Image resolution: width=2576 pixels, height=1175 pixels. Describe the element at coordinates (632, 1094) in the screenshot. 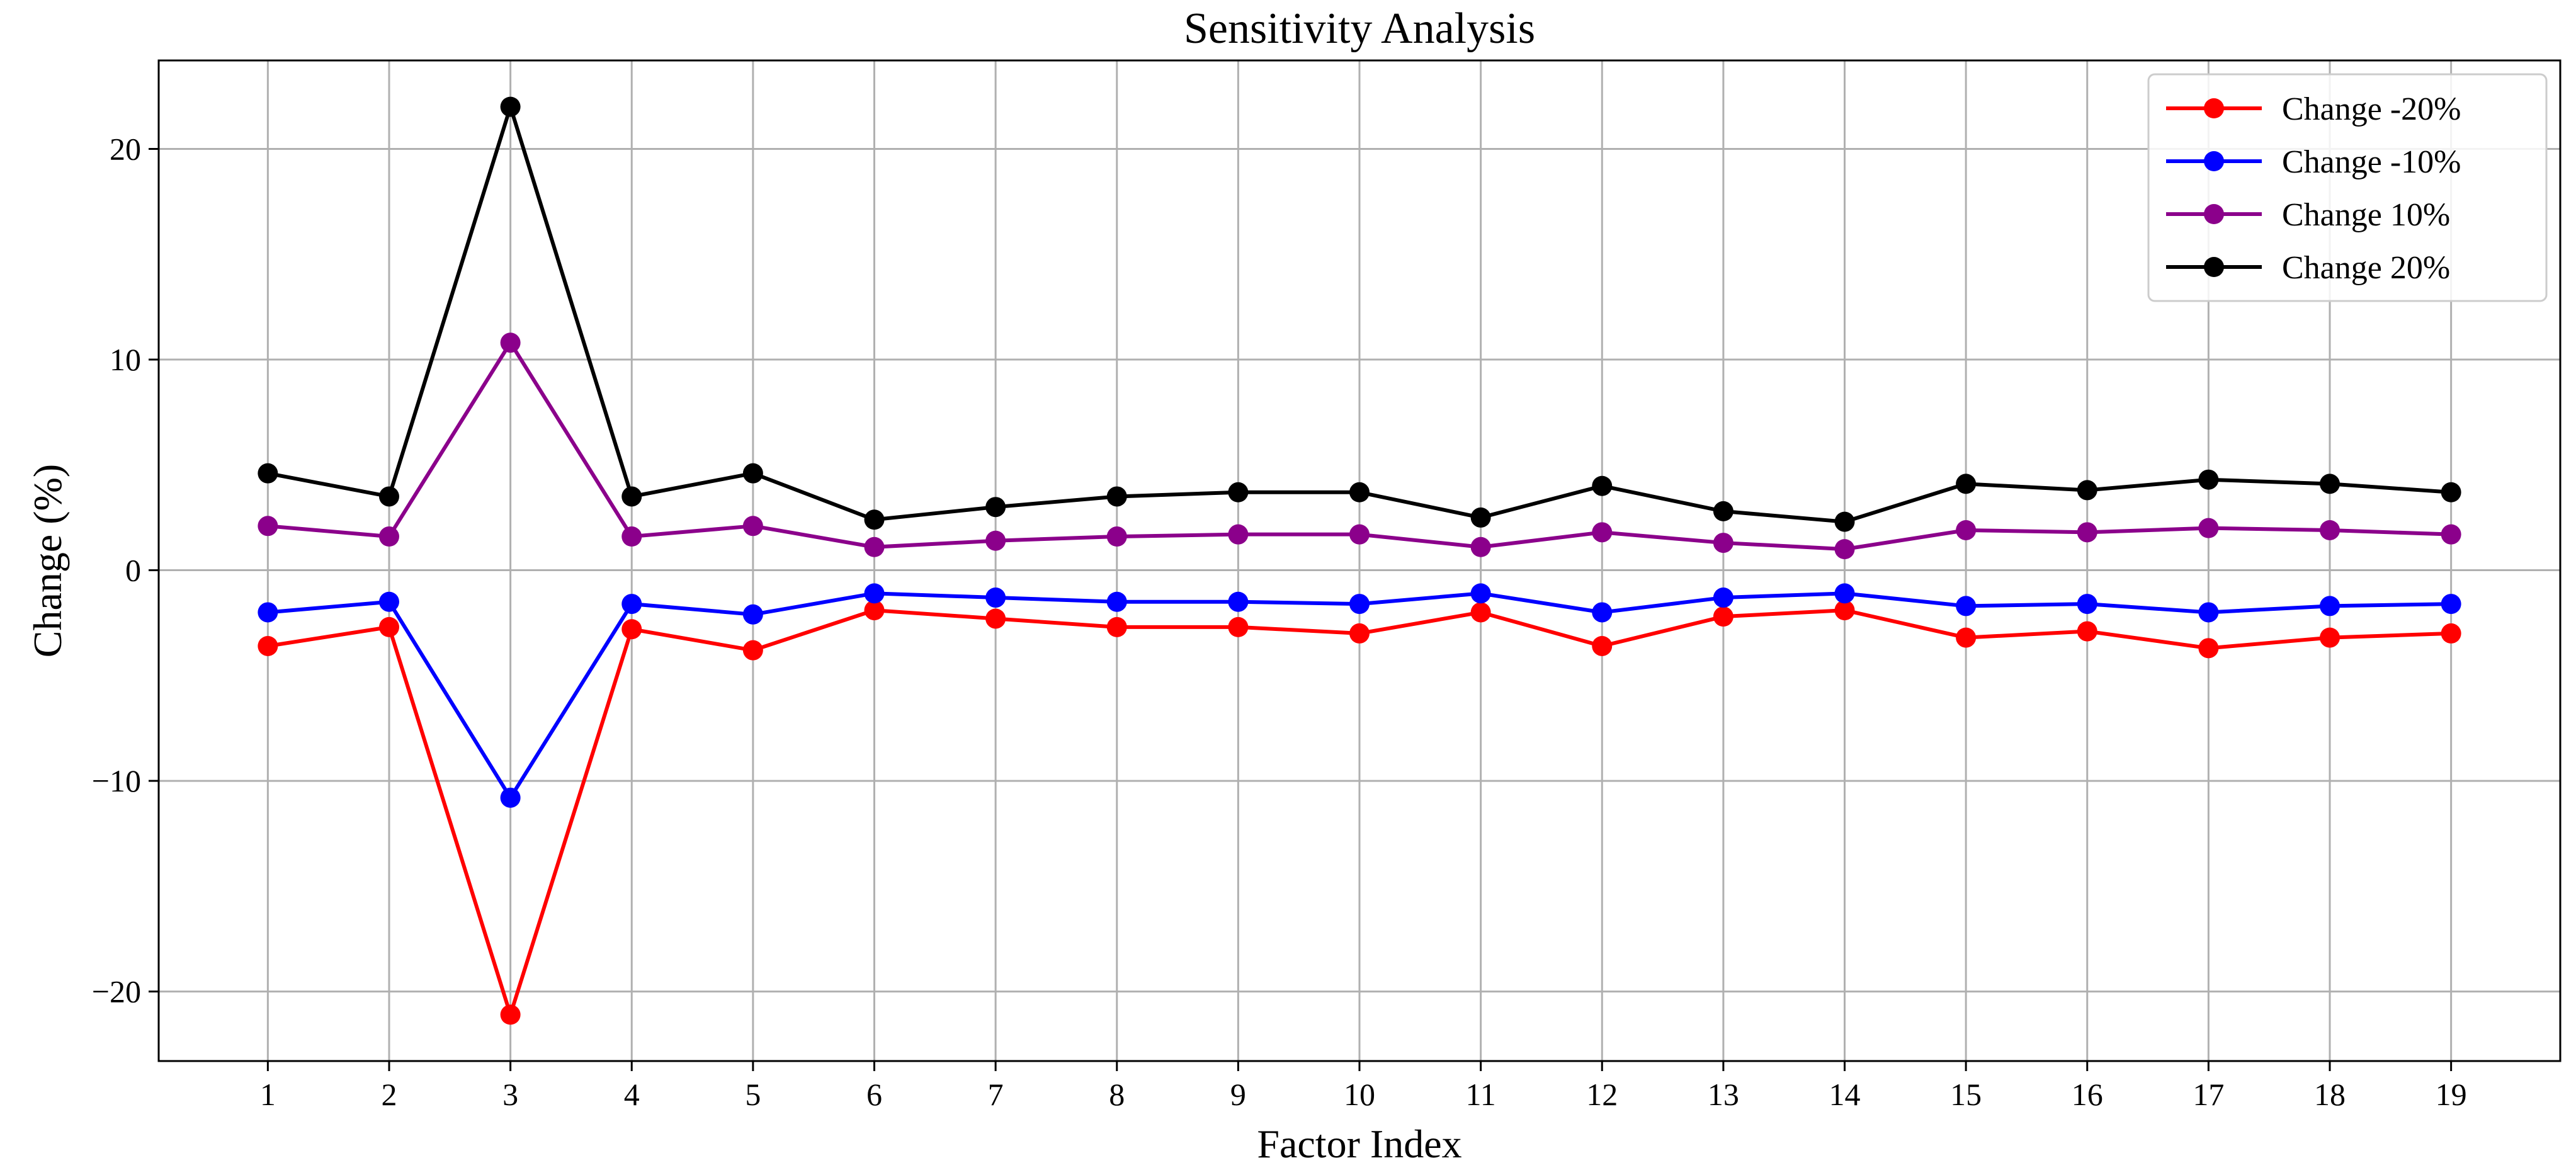

I see `x-tick-label: 4` at that location.